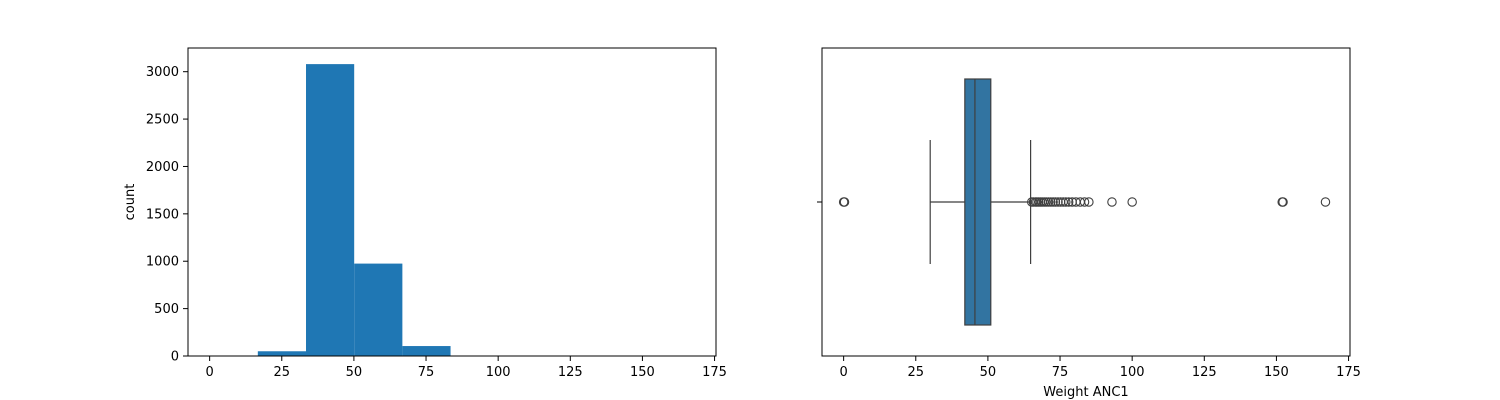 The image size is (1500, 400). Describe the element at coordinates (162, 72) in the screenshot. I see `y-tick-label: 3000` at that location.